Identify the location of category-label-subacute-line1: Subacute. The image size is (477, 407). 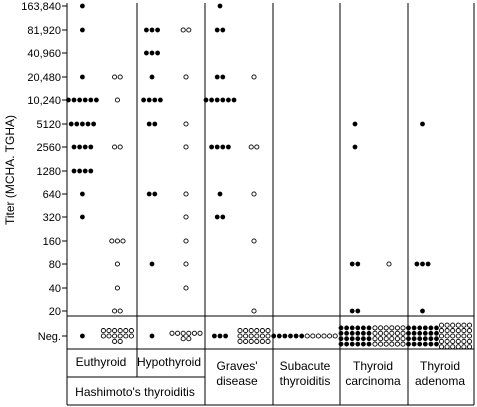
(305, 366).